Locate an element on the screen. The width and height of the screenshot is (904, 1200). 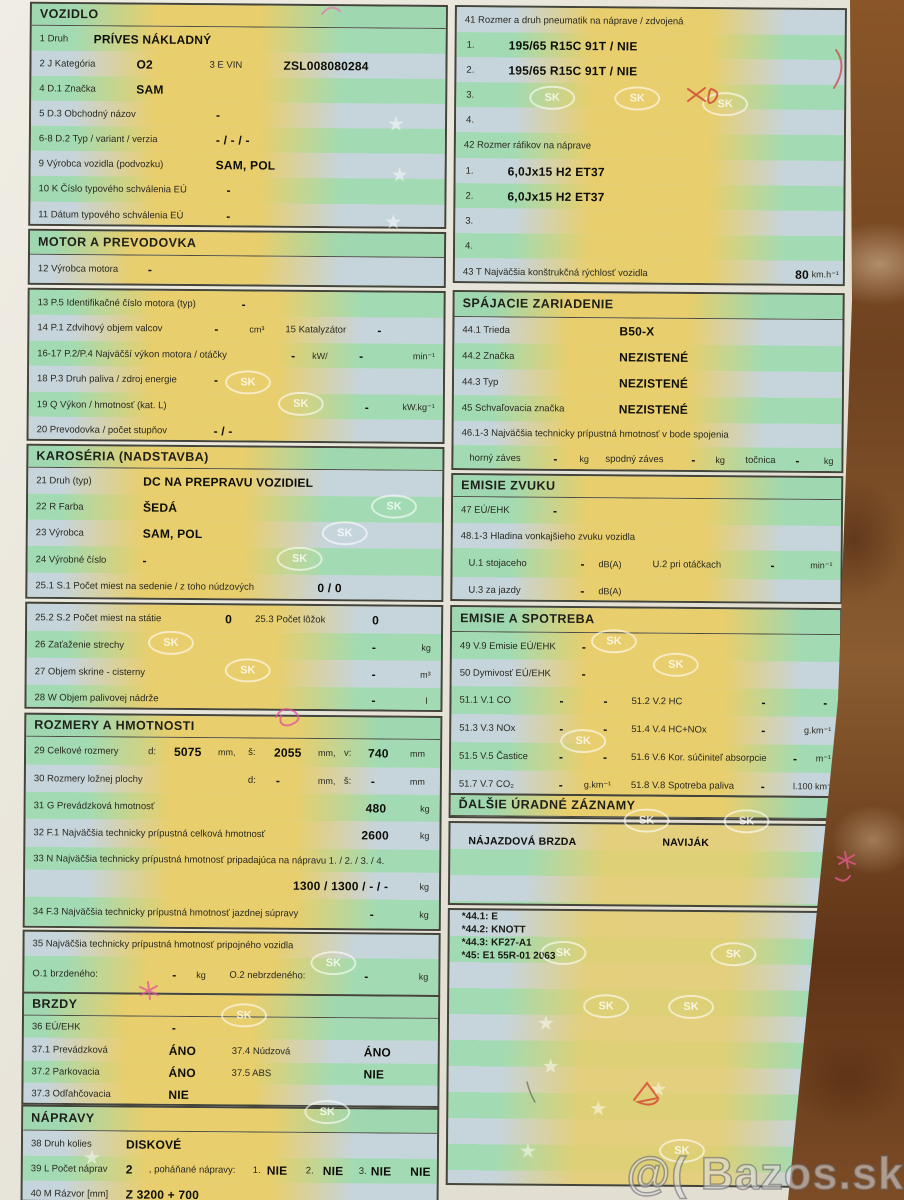
field-label: O.1 brzdeného: is located at coordinates (65, 974).